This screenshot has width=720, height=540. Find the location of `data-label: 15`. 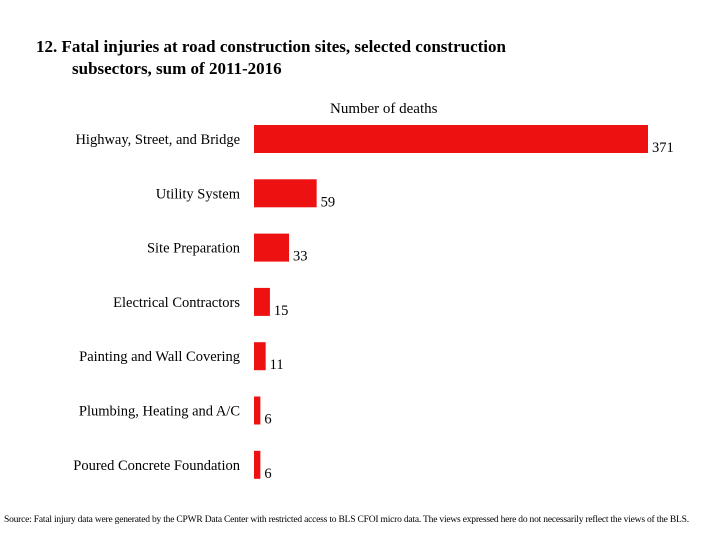

data-label: 15 is located at coordinates (281, 311).